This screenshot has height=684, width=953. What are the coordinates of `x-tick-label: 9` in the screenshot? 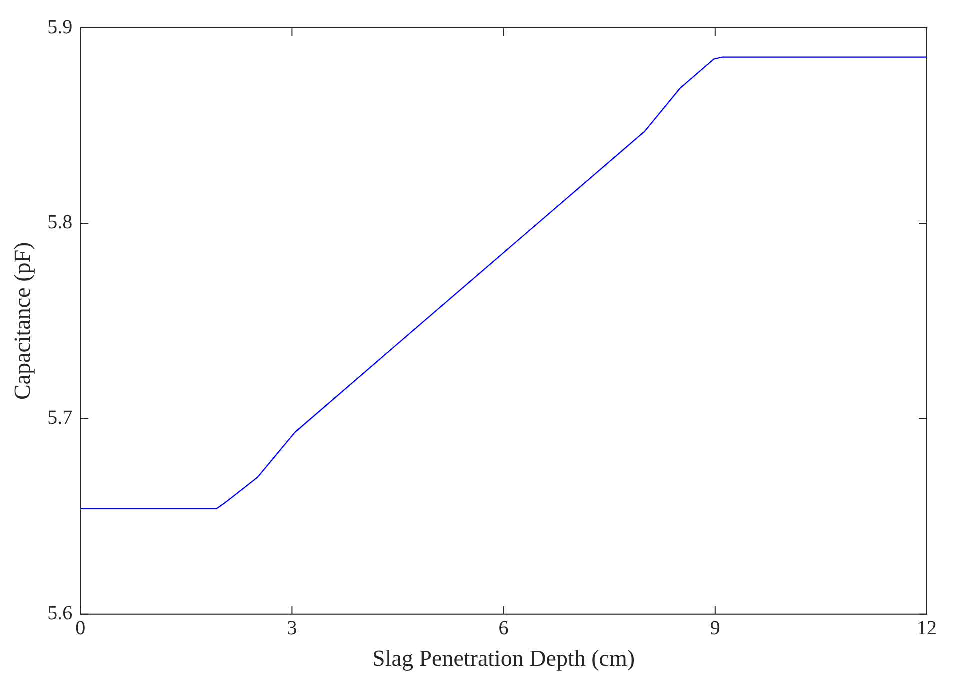 It's located at (715, 629).